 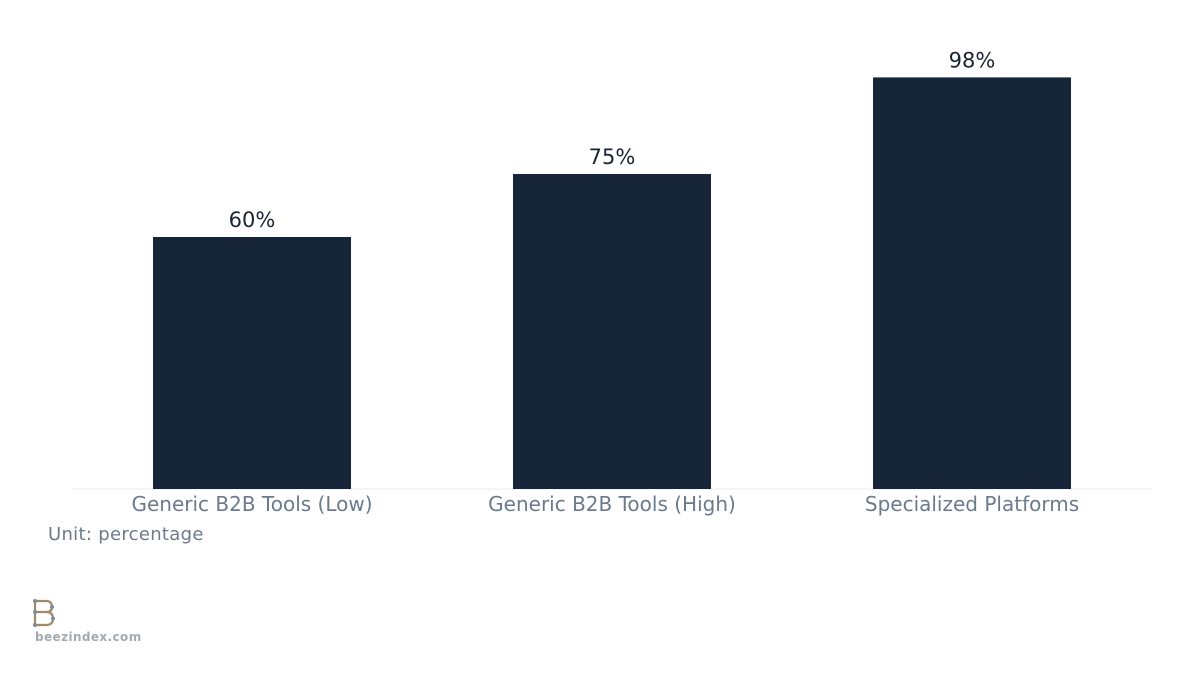 What do you see at coordinates (972, 504) in the screenshot?
I see `x-tick-label: Specialized Platforms` at bounding box center [972, 504].